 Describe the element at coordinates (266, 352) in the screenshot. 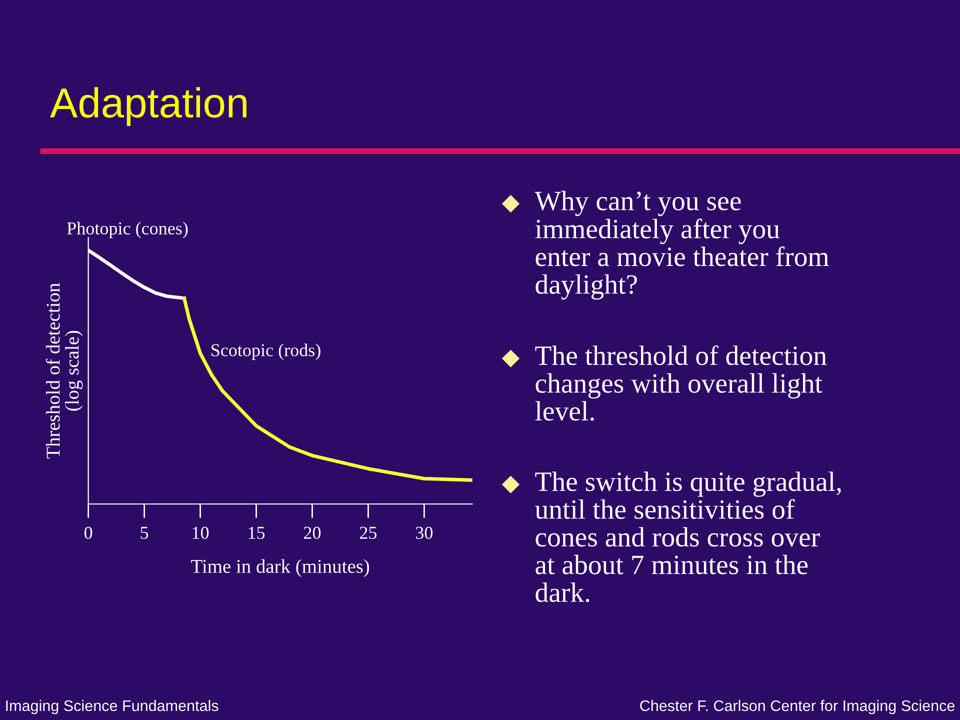

I see `series-label: Scotopic (rods)` at that location.